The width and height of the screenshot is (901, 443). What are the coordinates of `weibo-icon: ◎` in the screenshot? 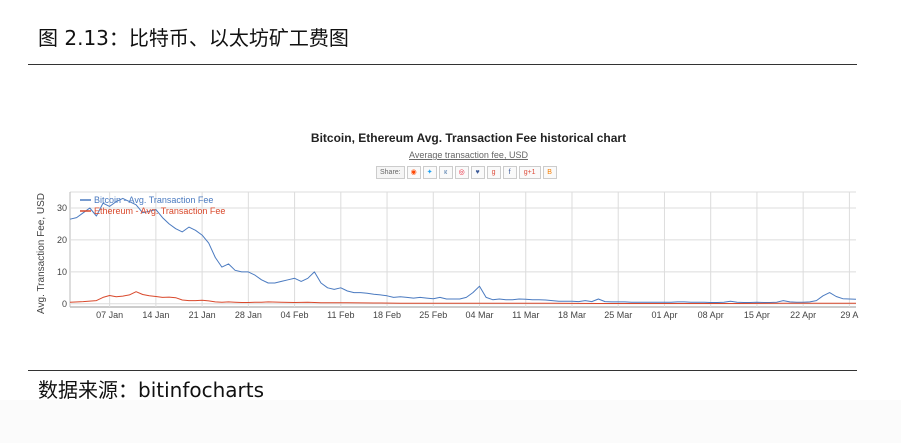 It's located at (461, 172).